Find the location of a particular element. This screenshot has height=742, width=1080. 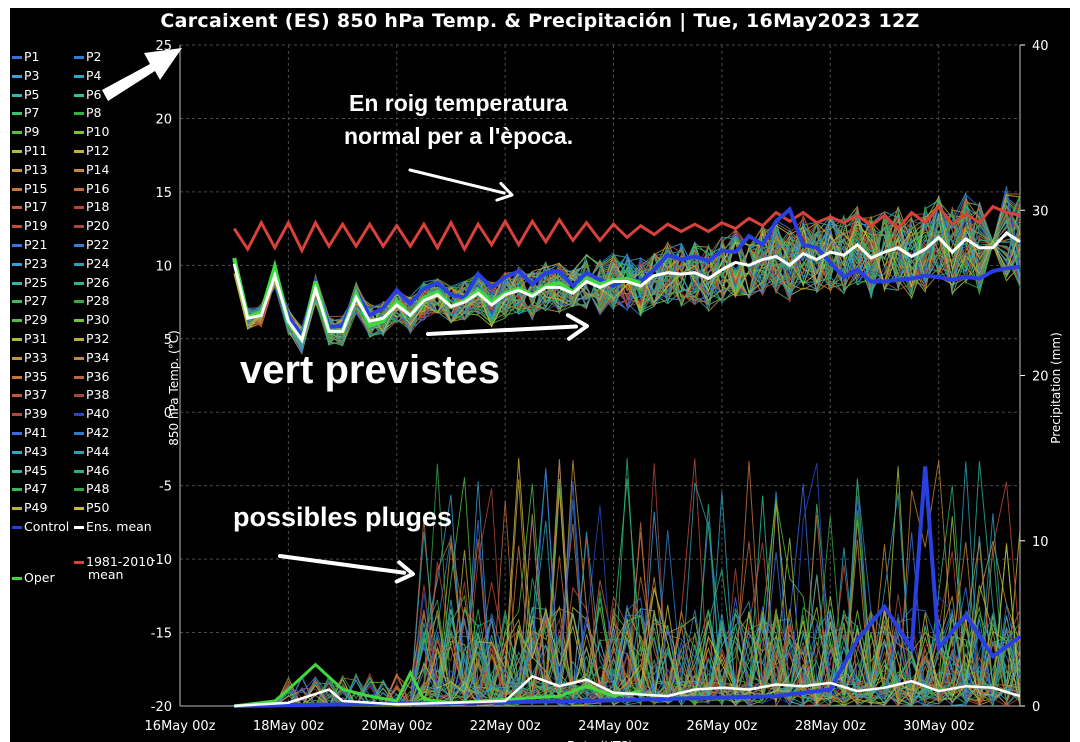

legend-label: 1981-2010 is located at coordinates (120, 561).